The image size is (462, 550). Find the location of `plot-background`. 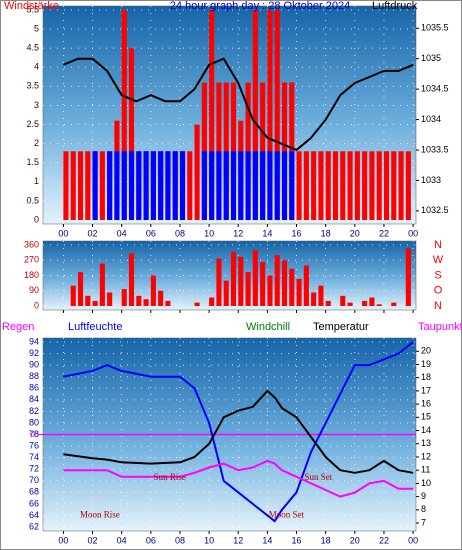

plot-background is located at coordinates (229, 275).